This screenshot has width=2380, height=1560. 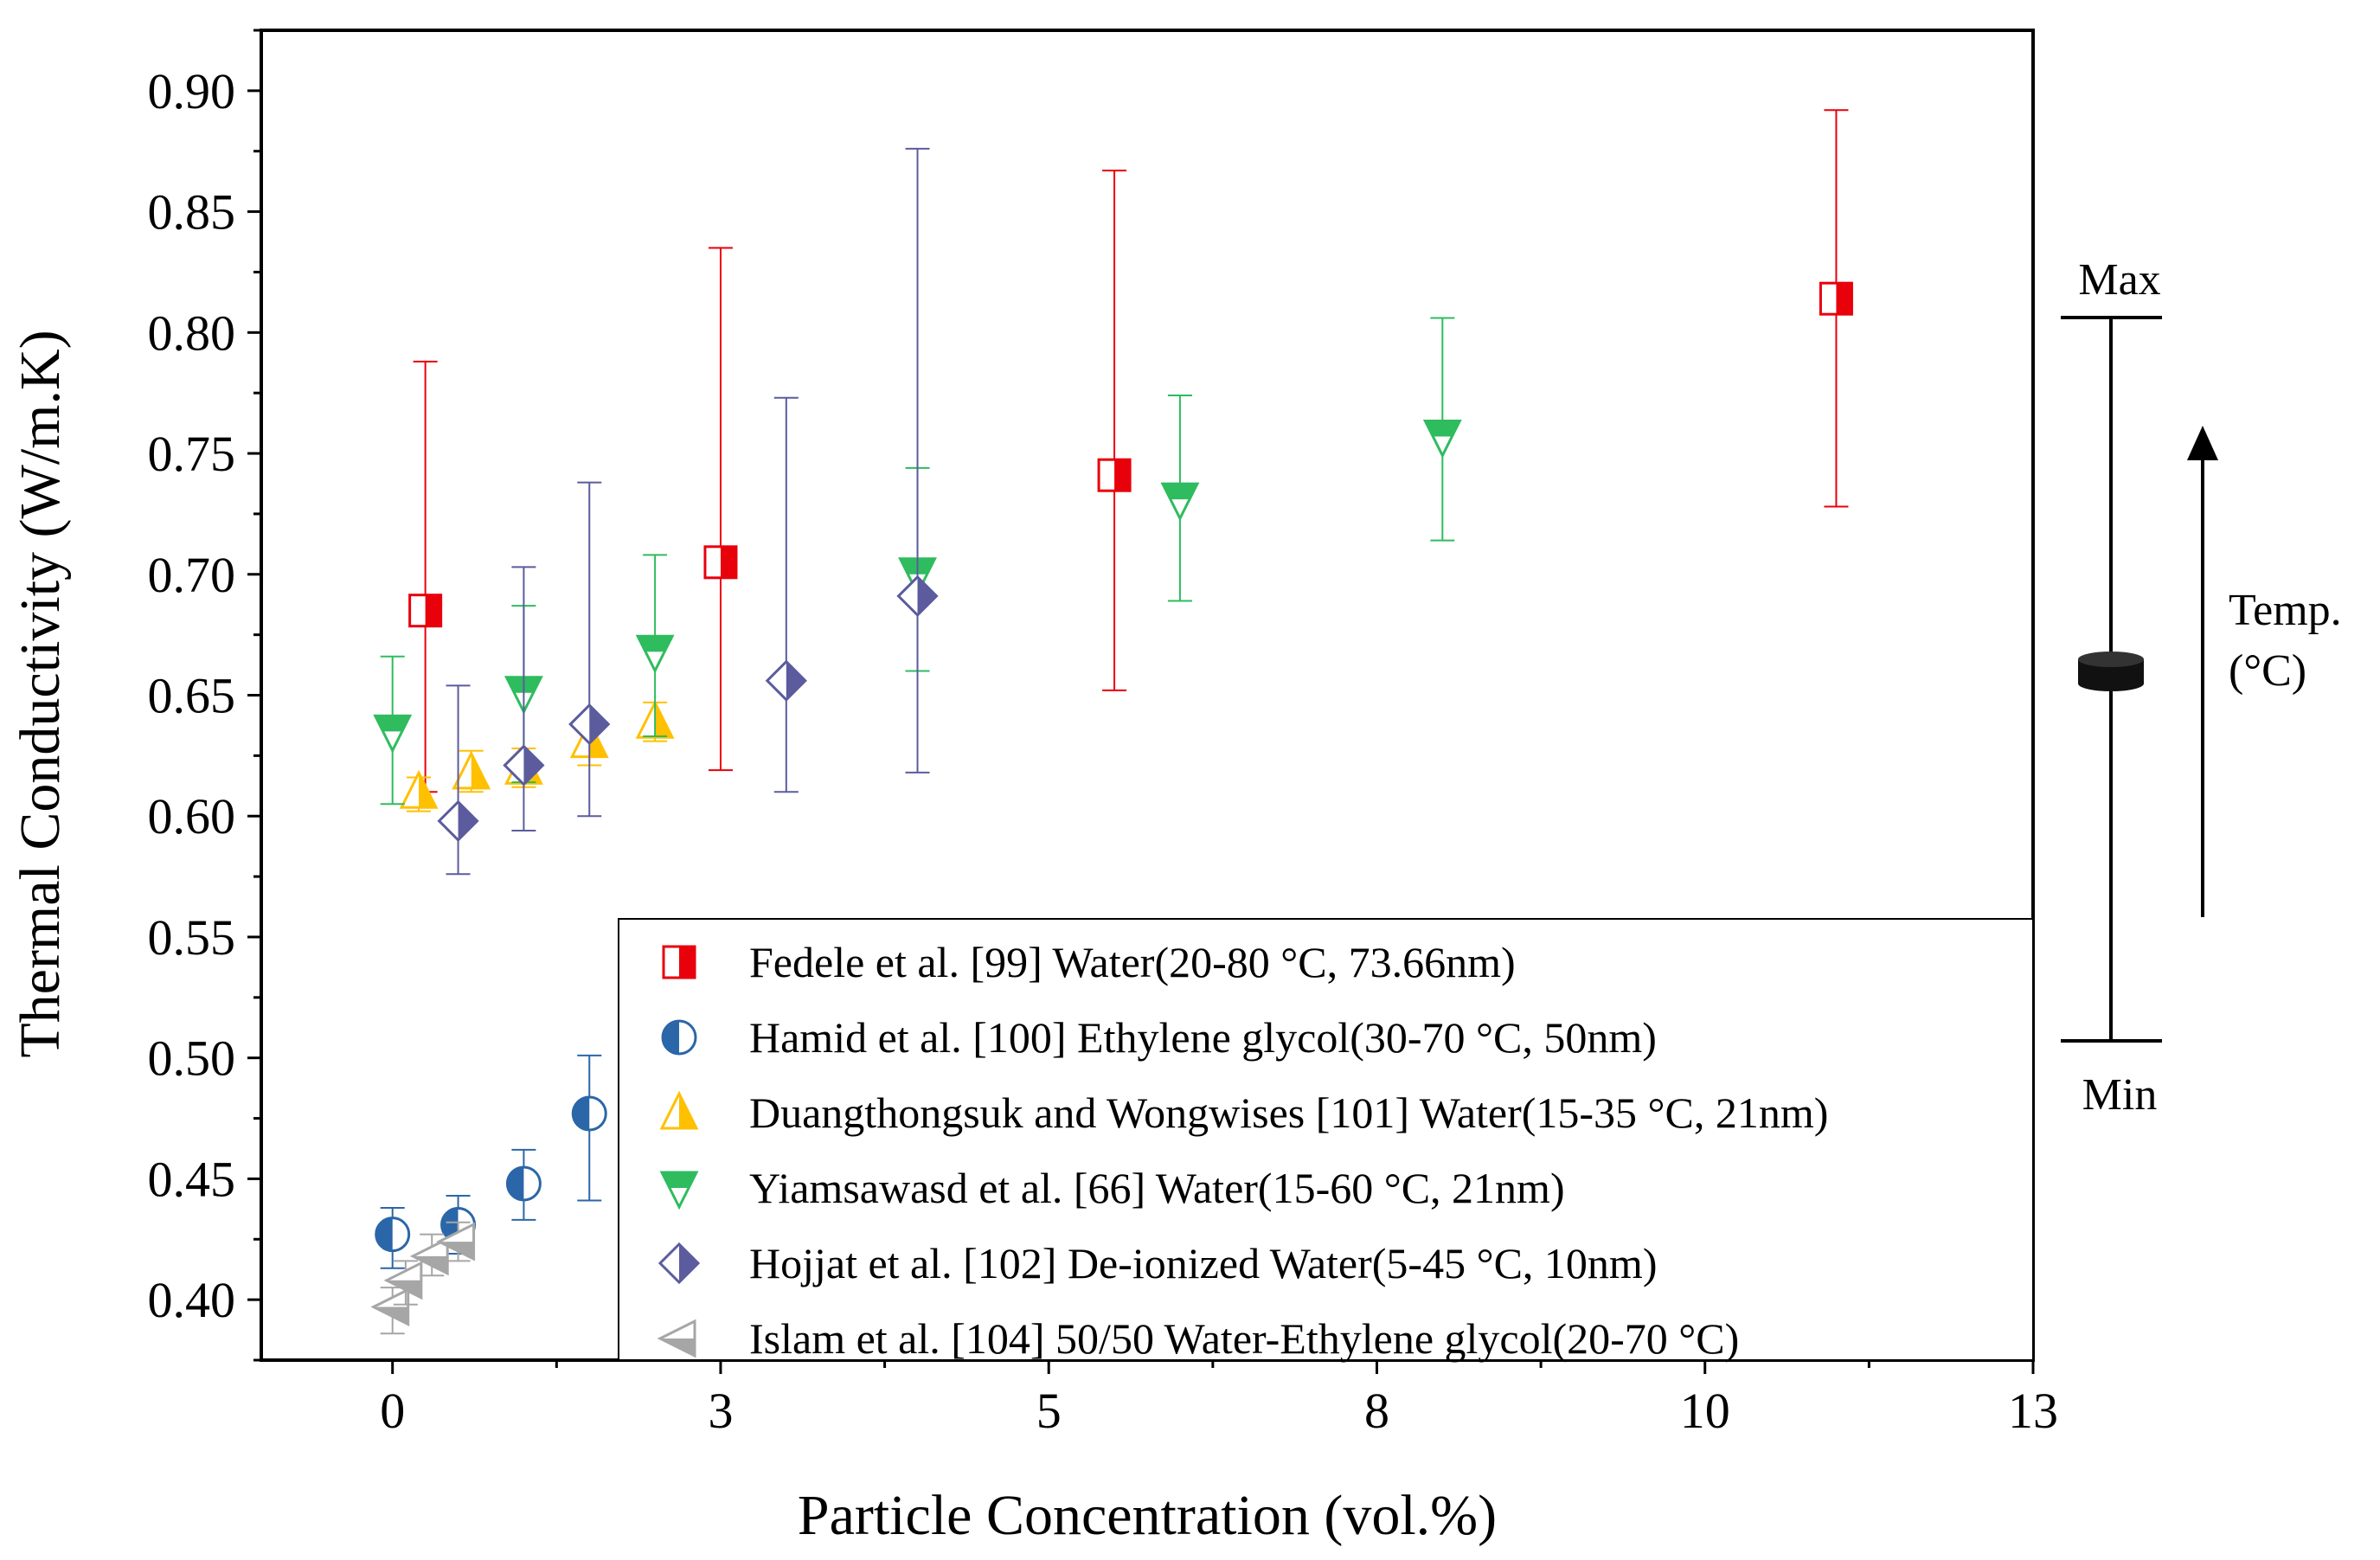 What do you see at coordinates (192, 454) in the screenshot?
I see `y-tick-label: 0.75` at bounding box center [192, 454].